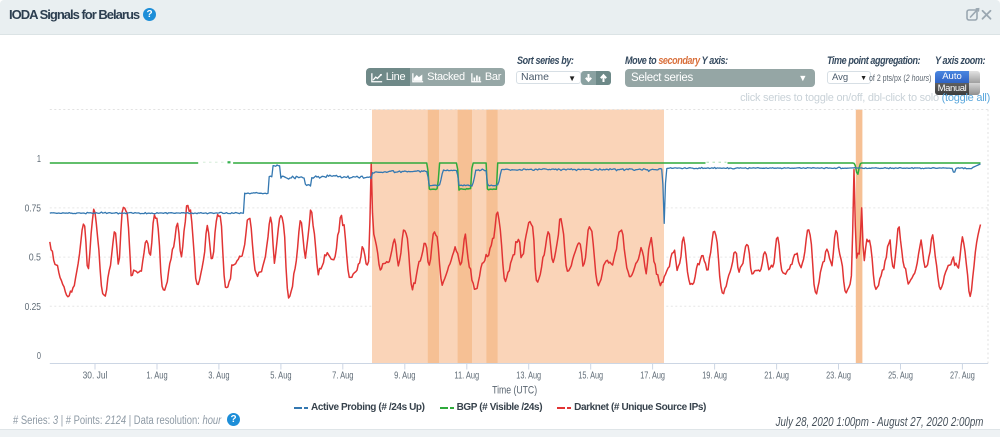  Describe the element at coordinates (218, 376) in the screenshot. I see `svg-text: 3. Aug` at that location.